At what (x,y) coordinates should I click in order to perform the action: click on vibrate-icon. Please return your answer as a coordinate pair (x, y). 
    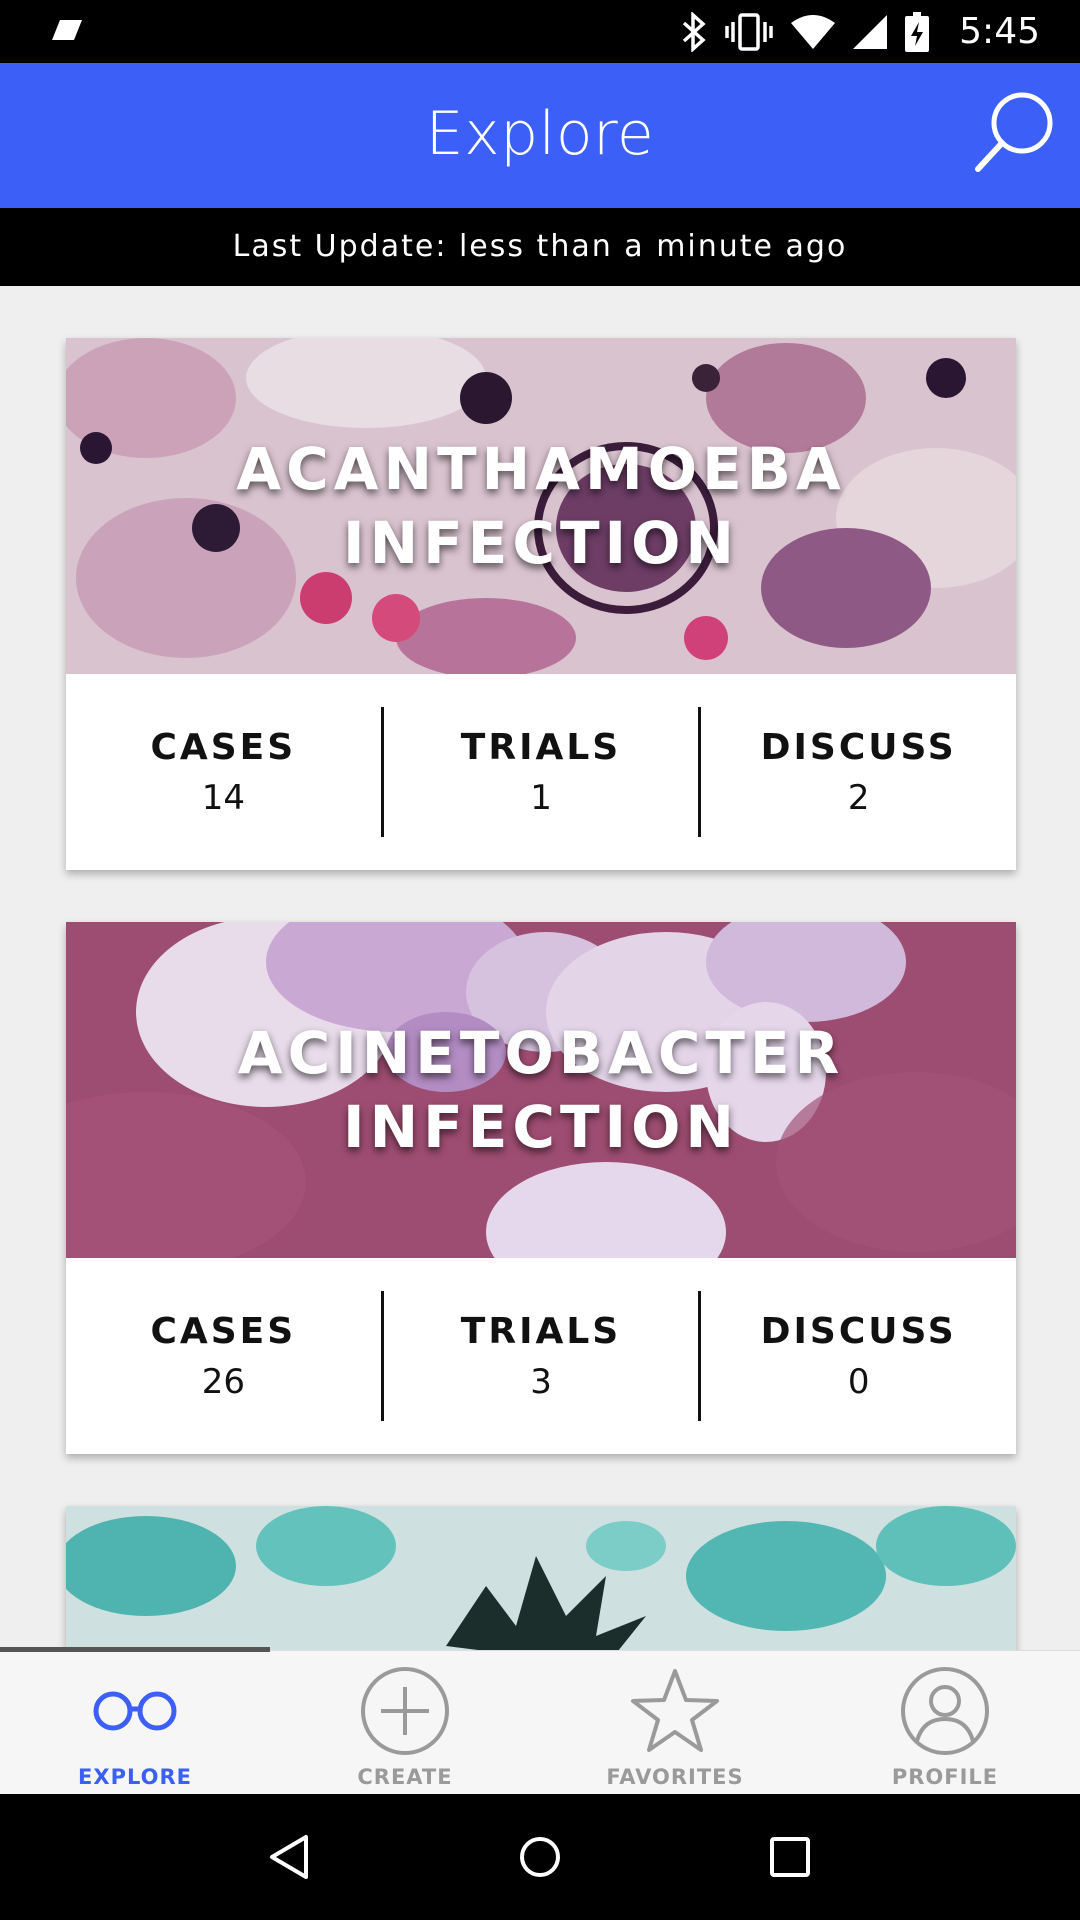
    Looking at the image, I should click on (749, 31).